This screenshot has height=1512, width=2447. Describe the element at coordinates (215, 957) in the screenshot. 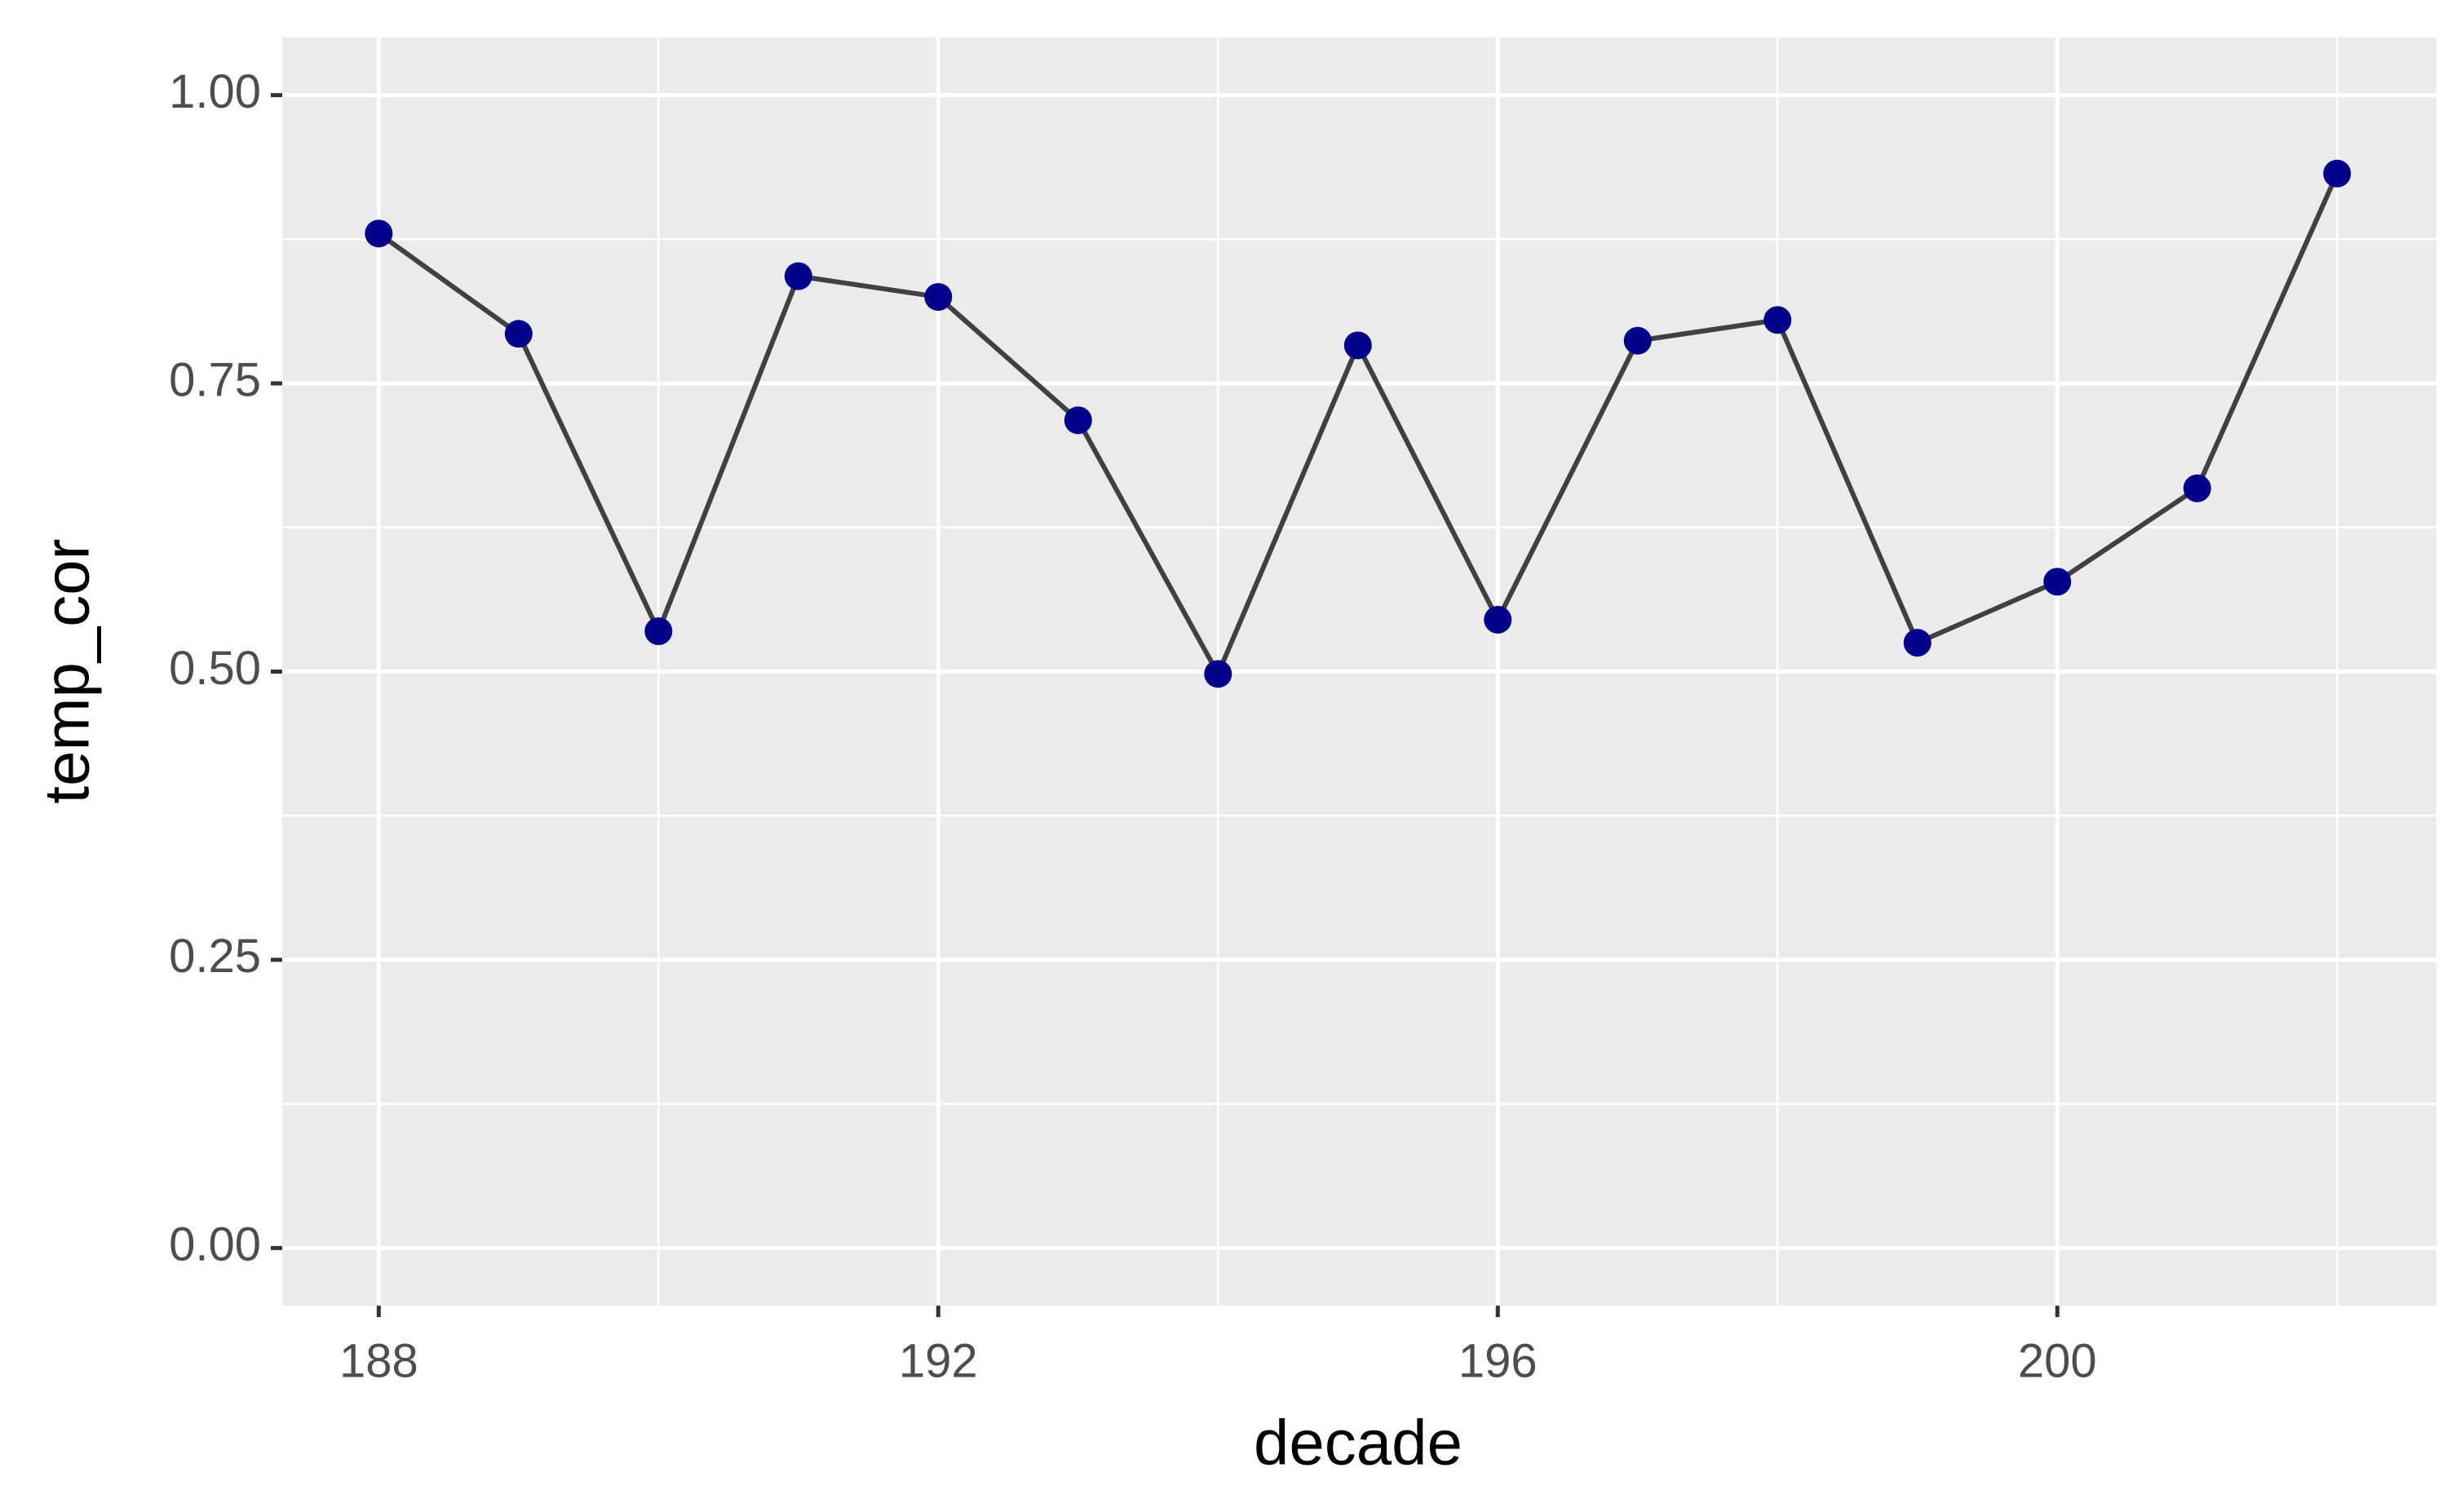

I see `y-tick-label: 0.25` at that location.